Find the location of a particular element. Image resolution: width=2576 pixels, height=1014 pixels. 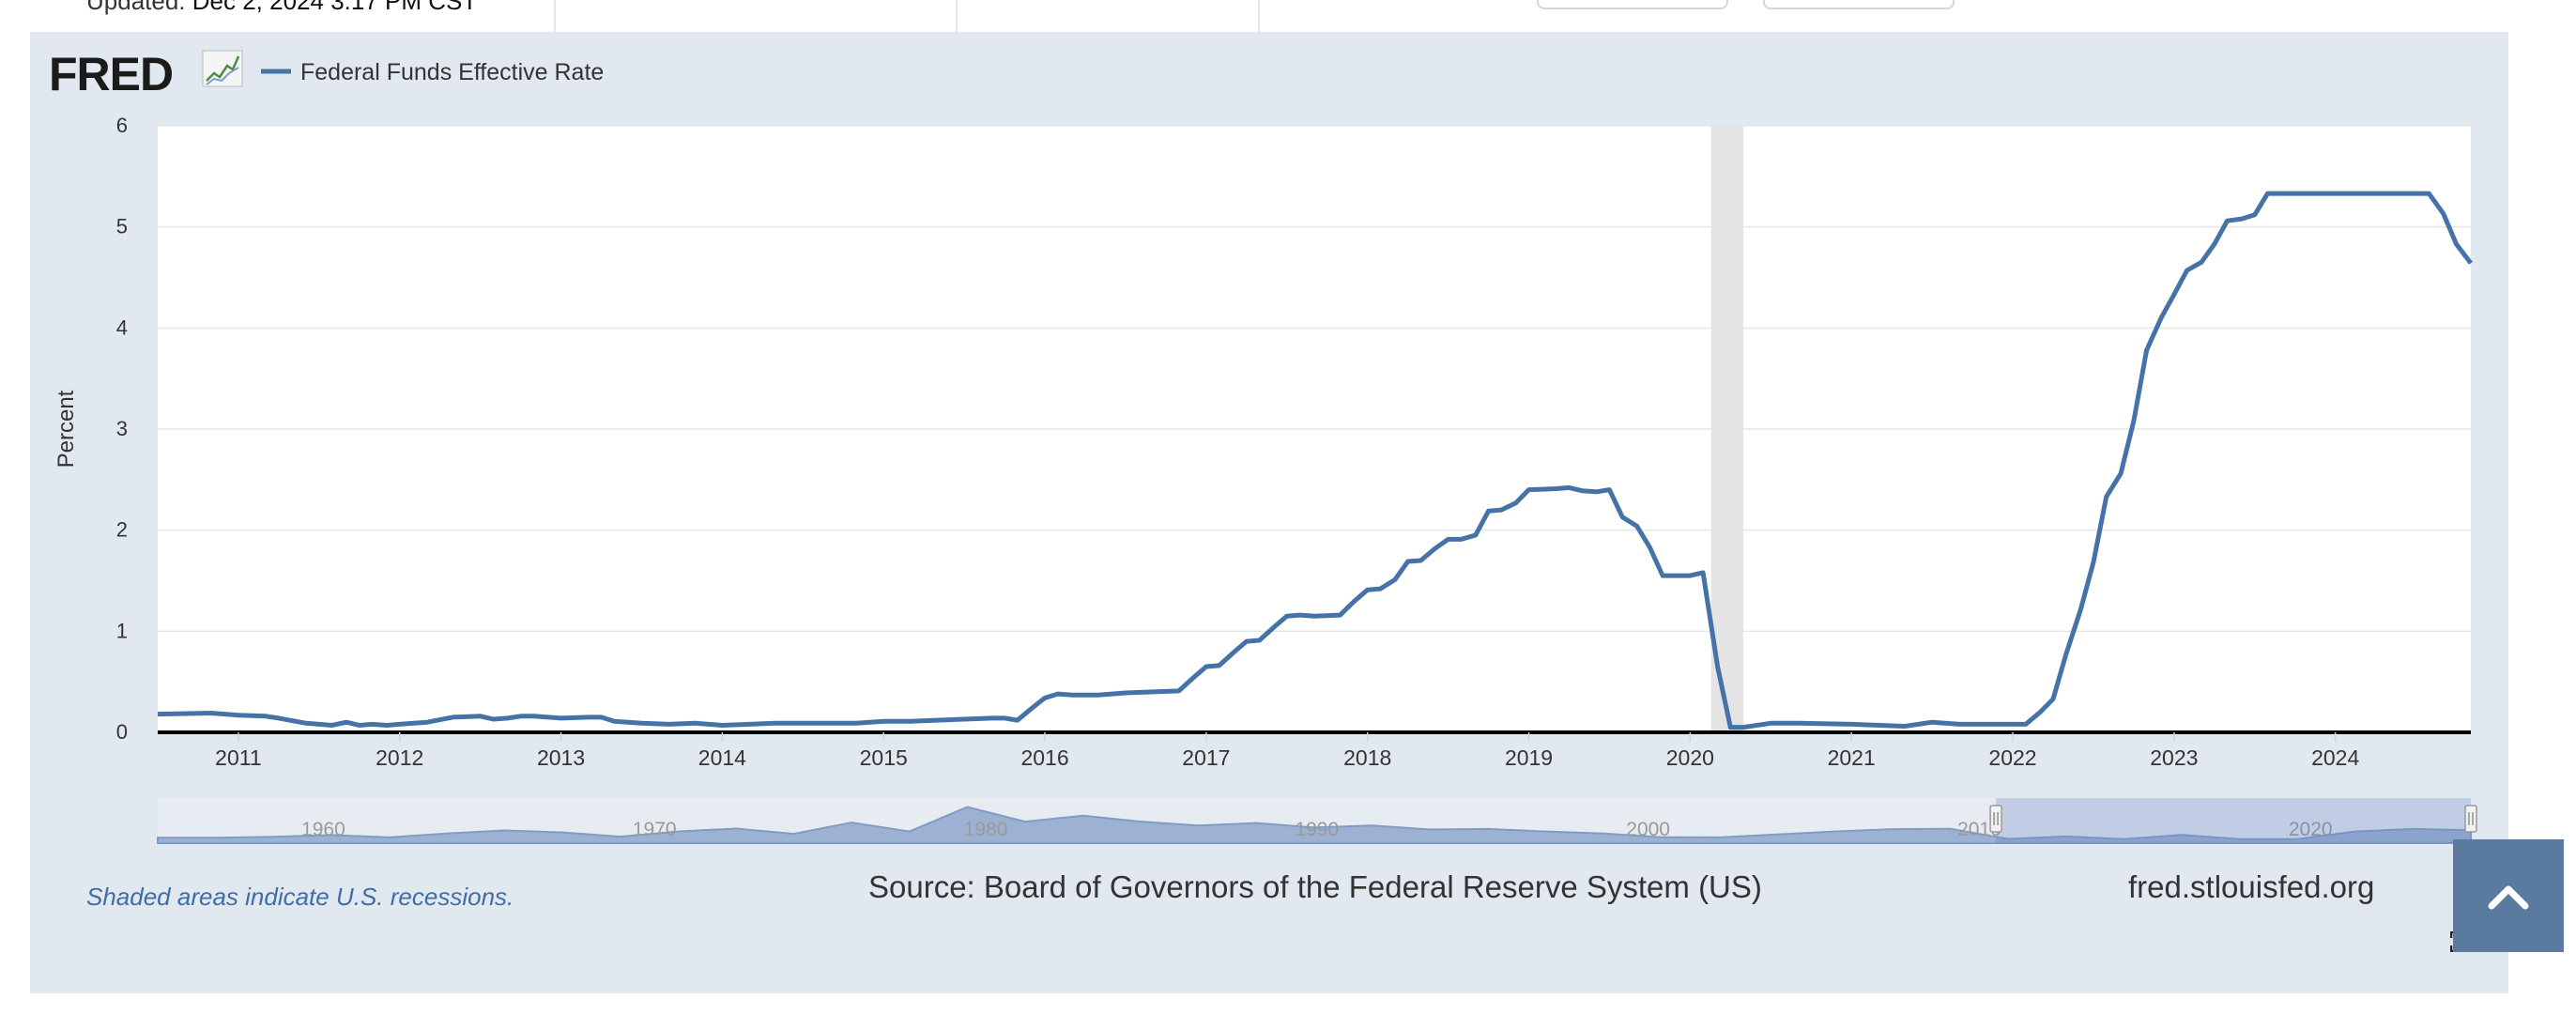

x-tick-label: 2015 is located at coordinates (884, 757).